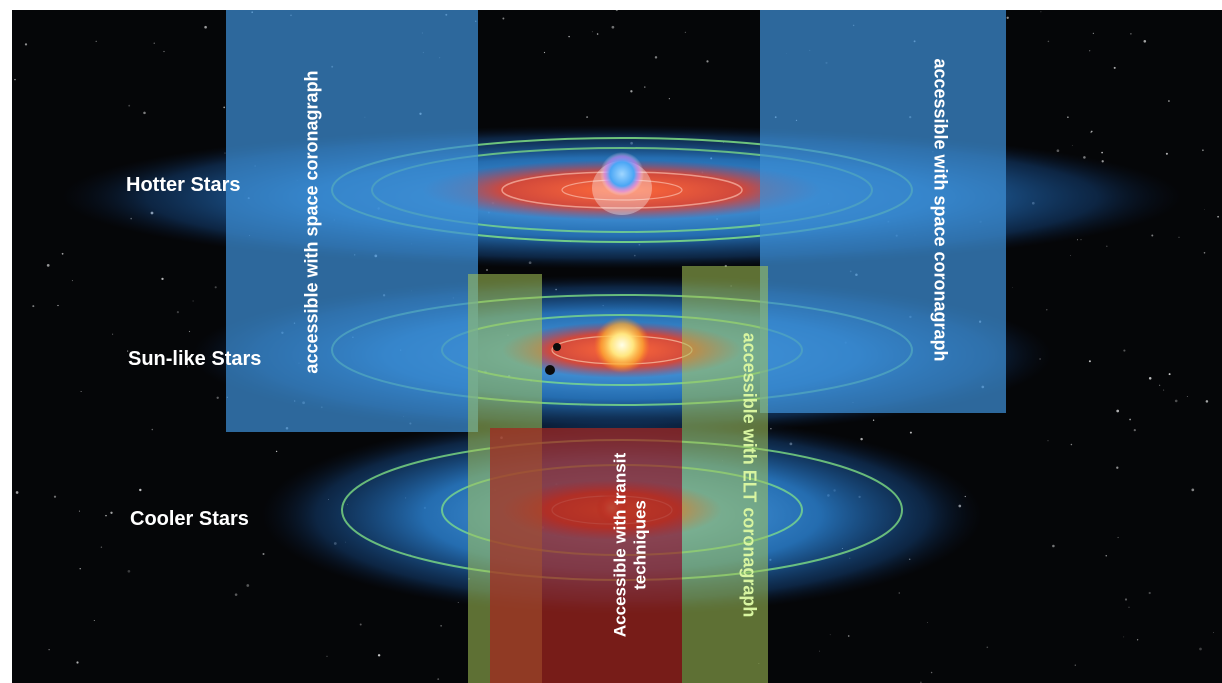  I want to click on space-coronagraph-label-right: accessible with space coronagraph, so click(940, 210).